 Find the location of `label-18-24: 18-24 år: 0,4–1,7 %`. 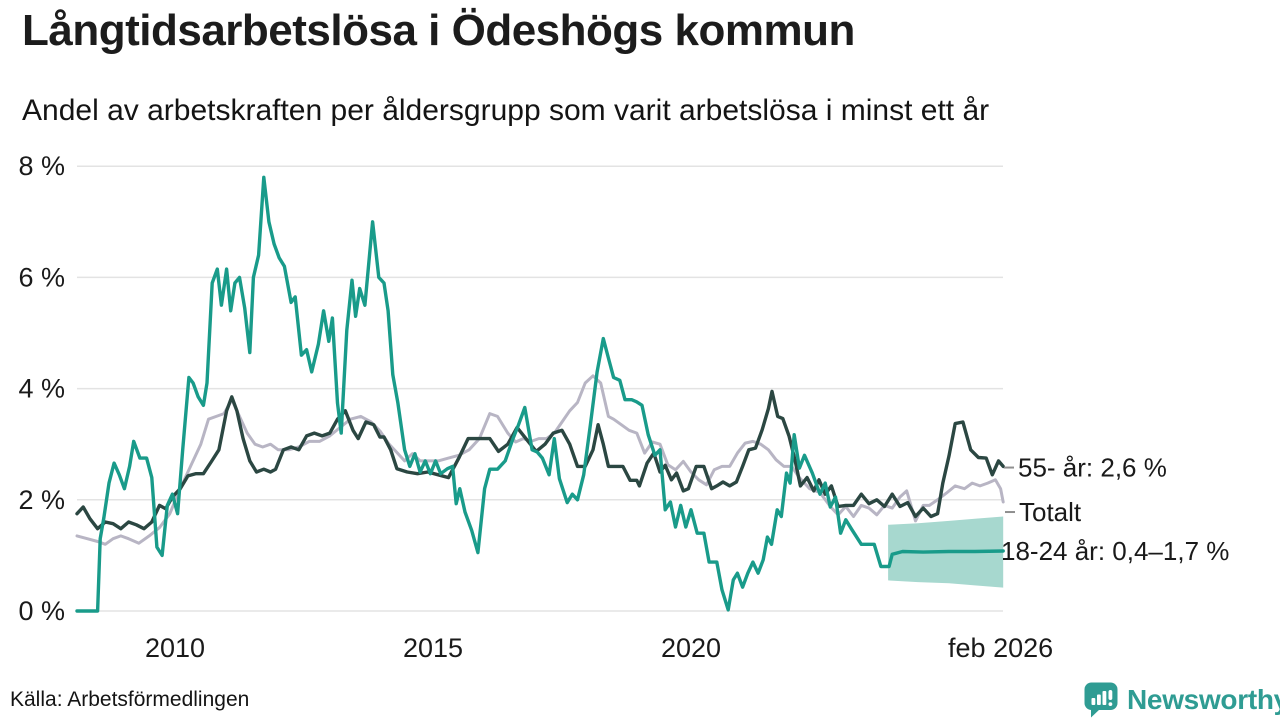

label-18-24: 18-24 år: 0,4–1,7 % is located at coordinates (1115, 551).